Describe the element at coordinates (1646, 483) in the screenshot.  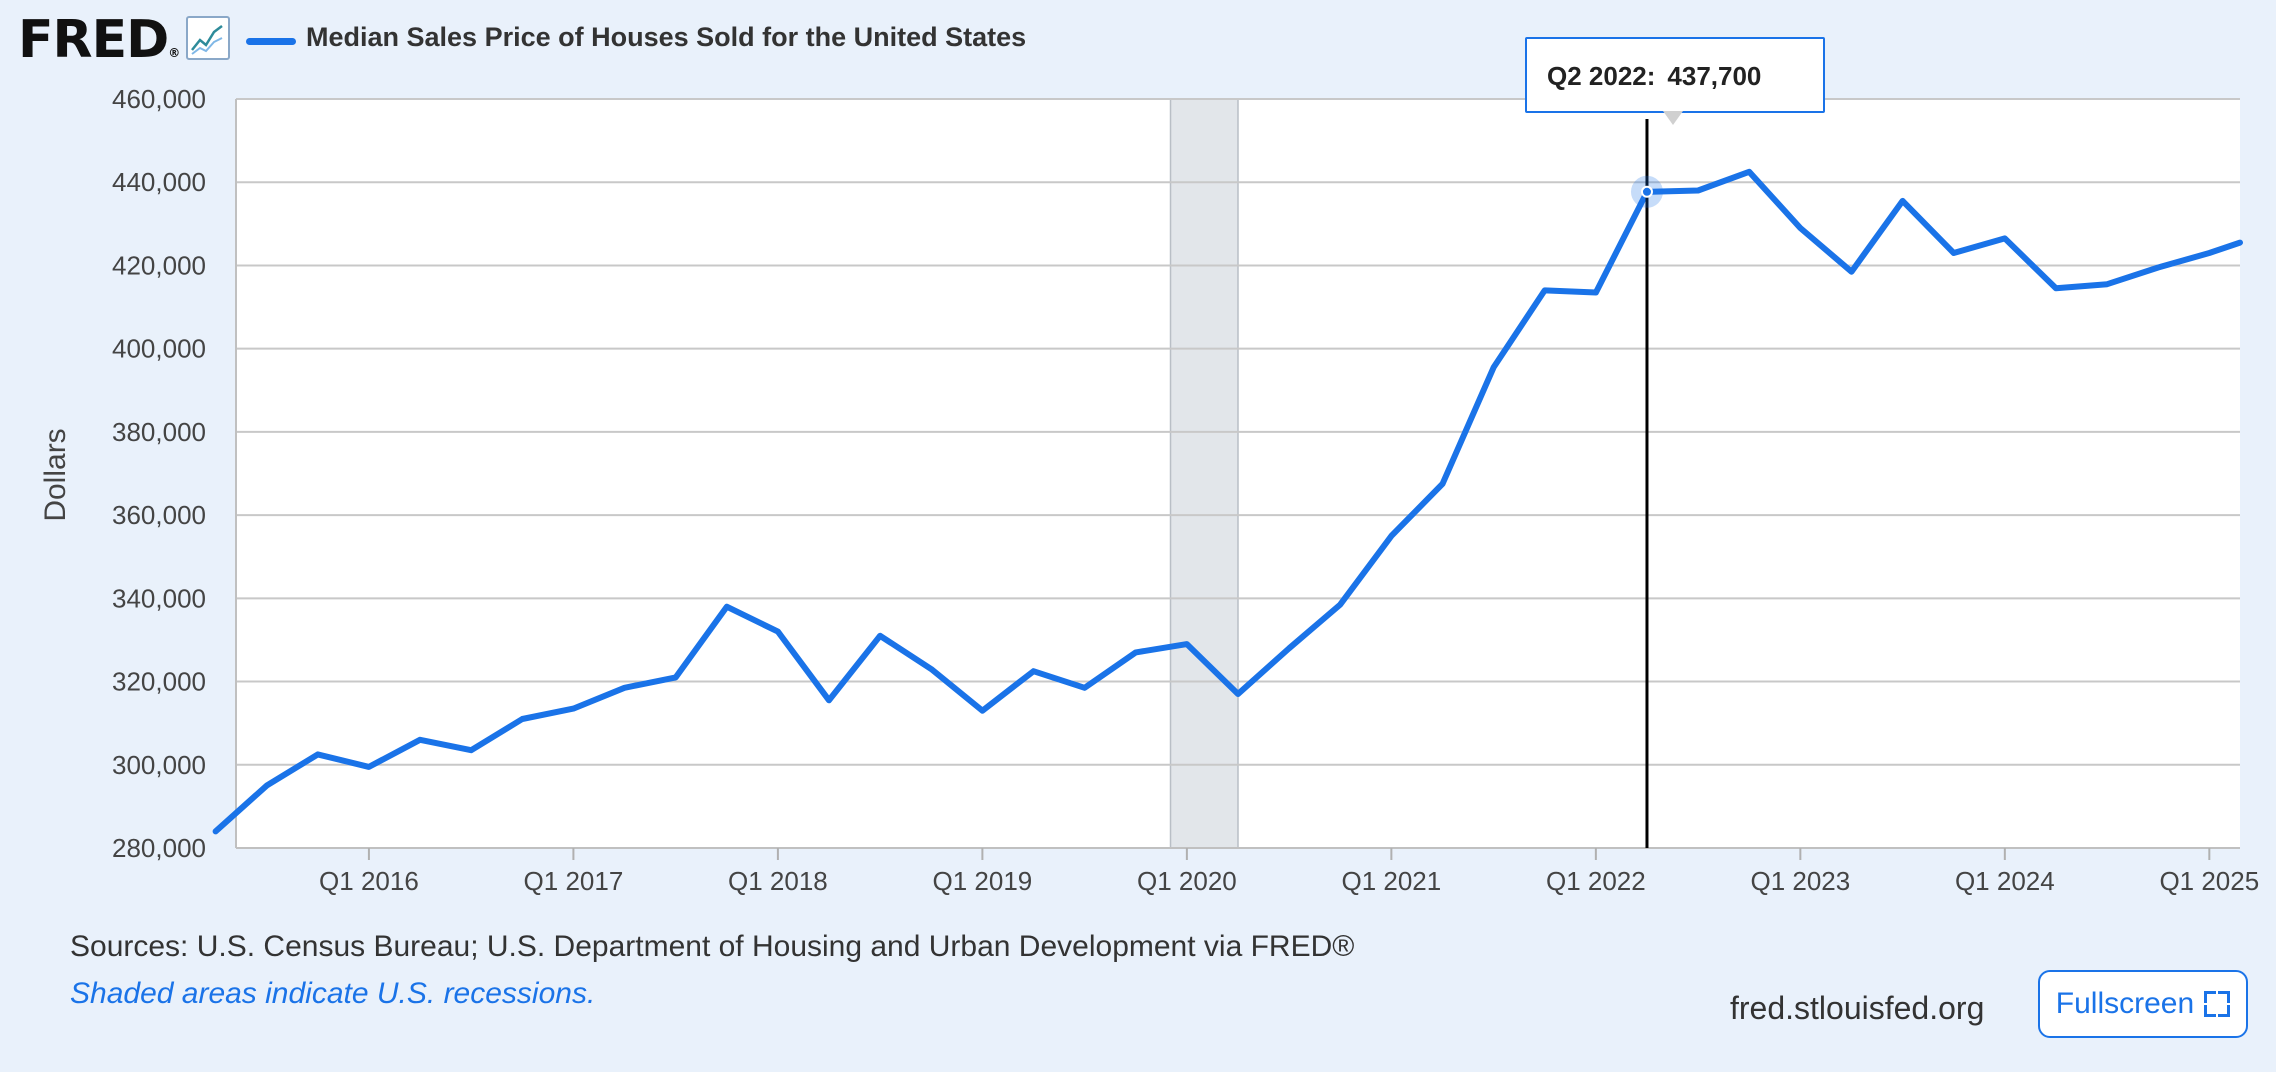
I see `highlight-layer` at that location.